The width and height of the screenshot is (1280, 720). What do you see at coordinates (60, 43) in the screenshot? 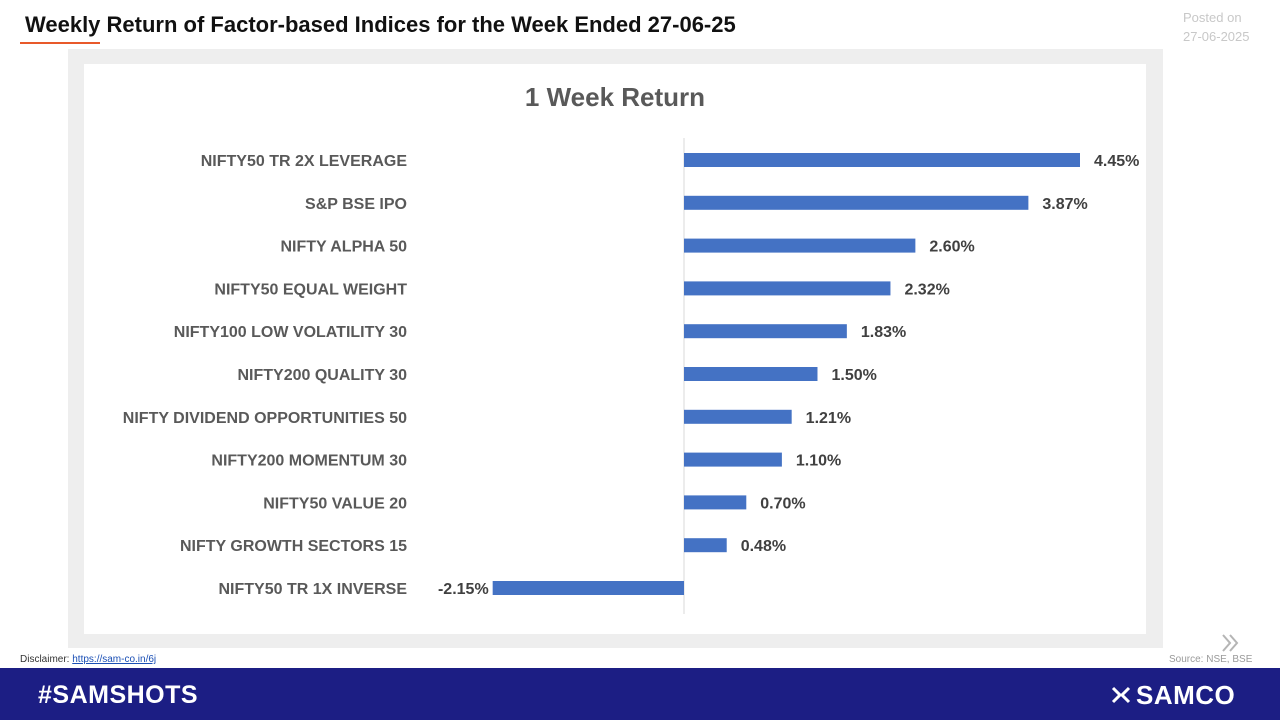
I see `title-underline` at bounding box center [60, 43].